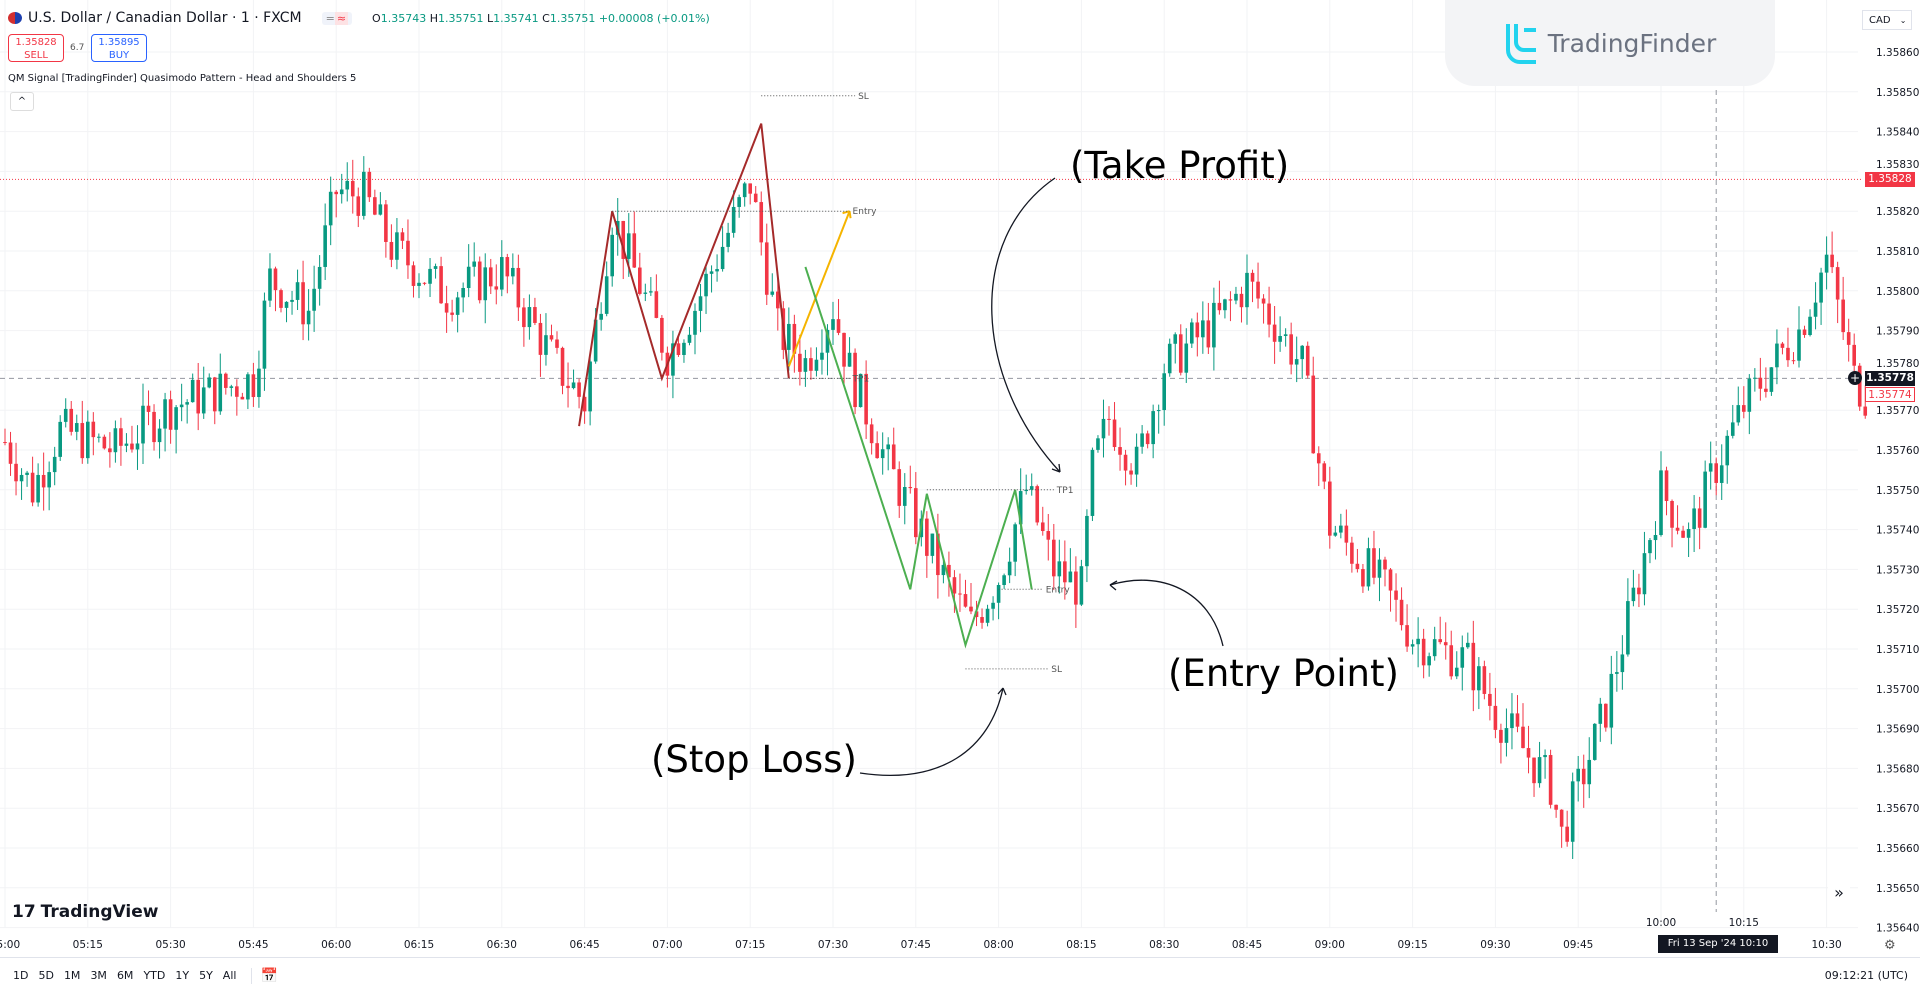  Describe the element at coordinates (1065, 491) in the screenshot. I see `level-label: TP1` at that location.